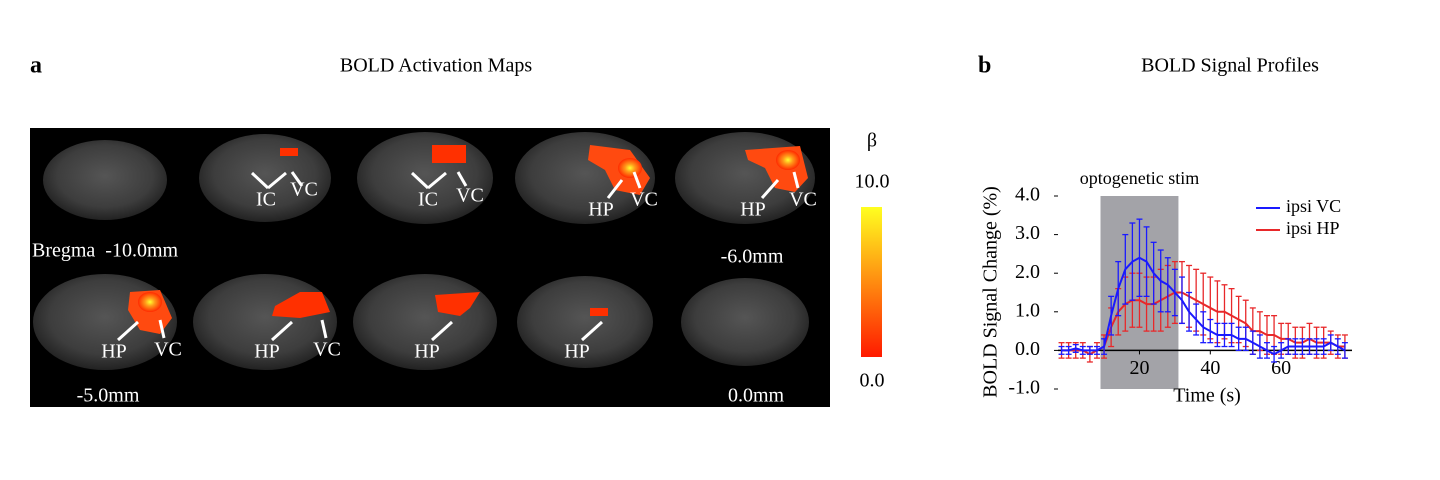 This screenshot has height=480, width=1440. What do you see at coordinates (1230, 66) in the screenshot?
I see `chart-title: BOLD Signal Profiles` at bounding box center [1230, 66].